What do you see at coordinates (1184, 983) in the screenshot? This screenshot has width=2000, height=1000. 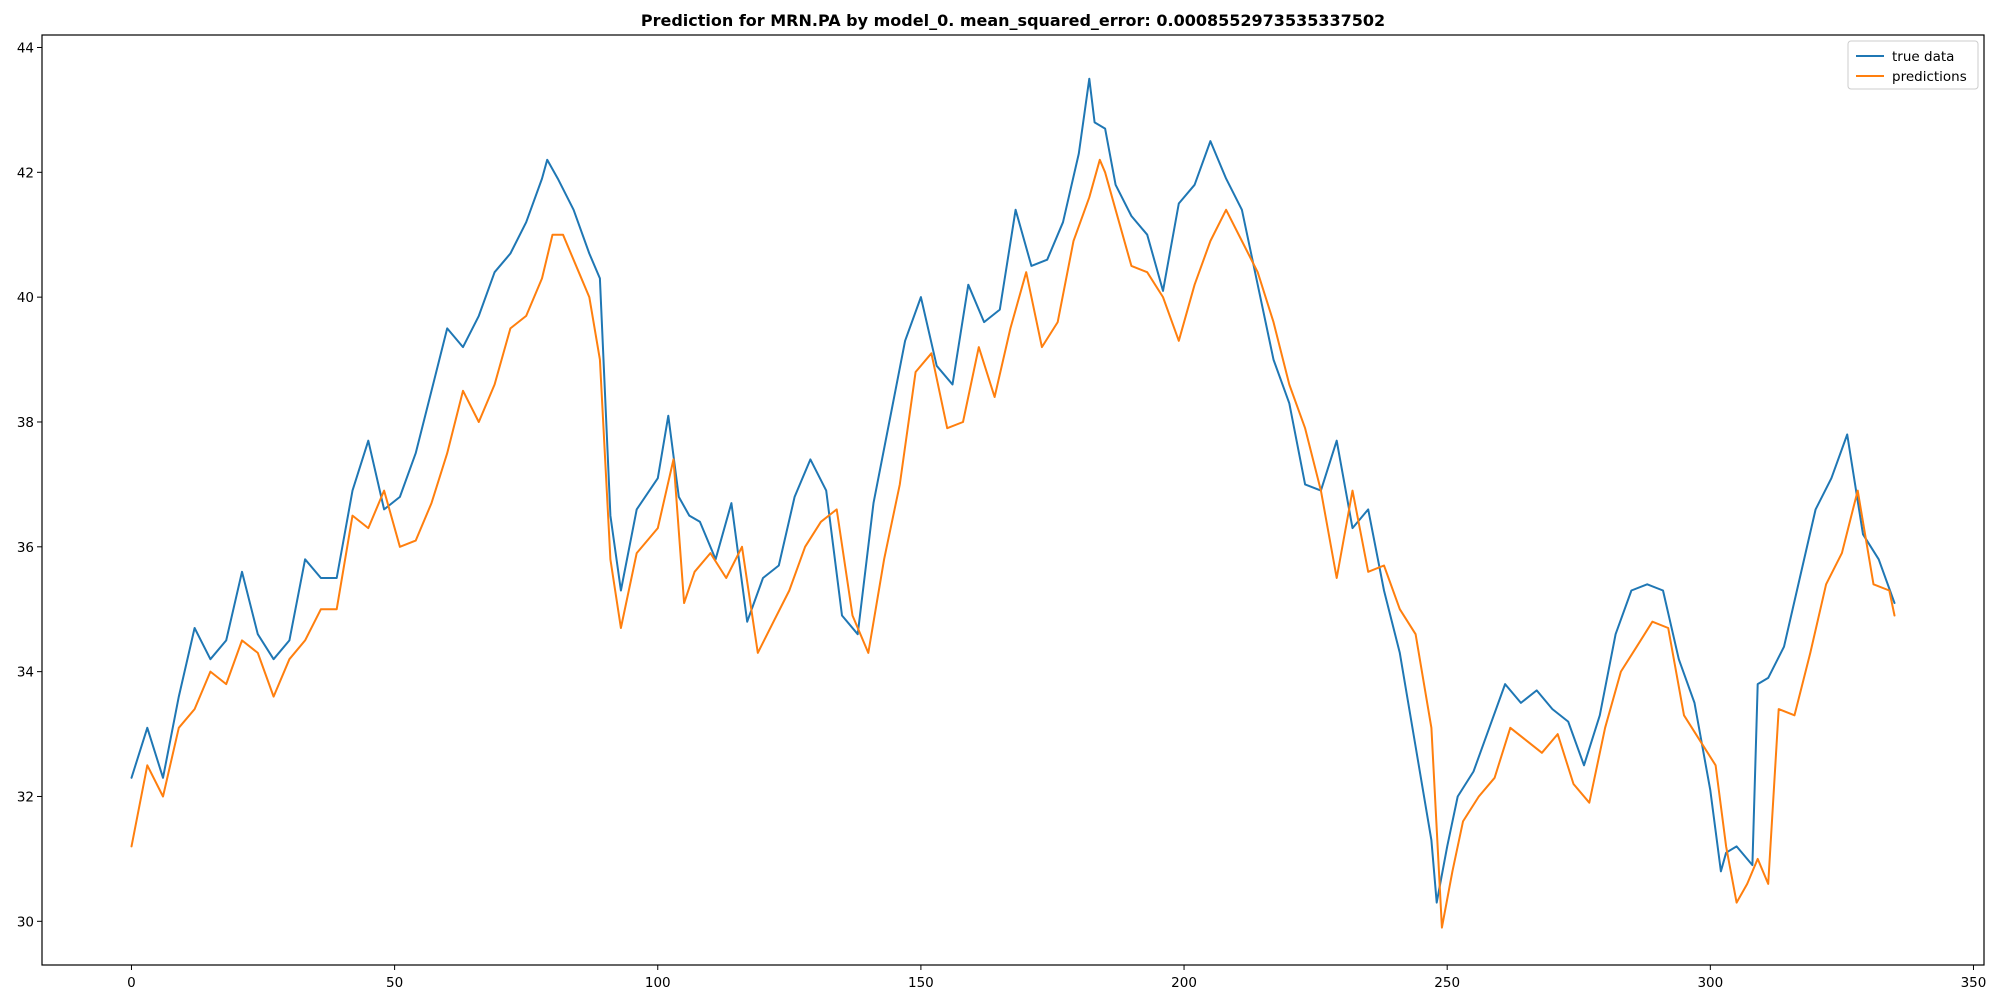 I see `x-tick-label: 200` at bounding box center [1184, 983].